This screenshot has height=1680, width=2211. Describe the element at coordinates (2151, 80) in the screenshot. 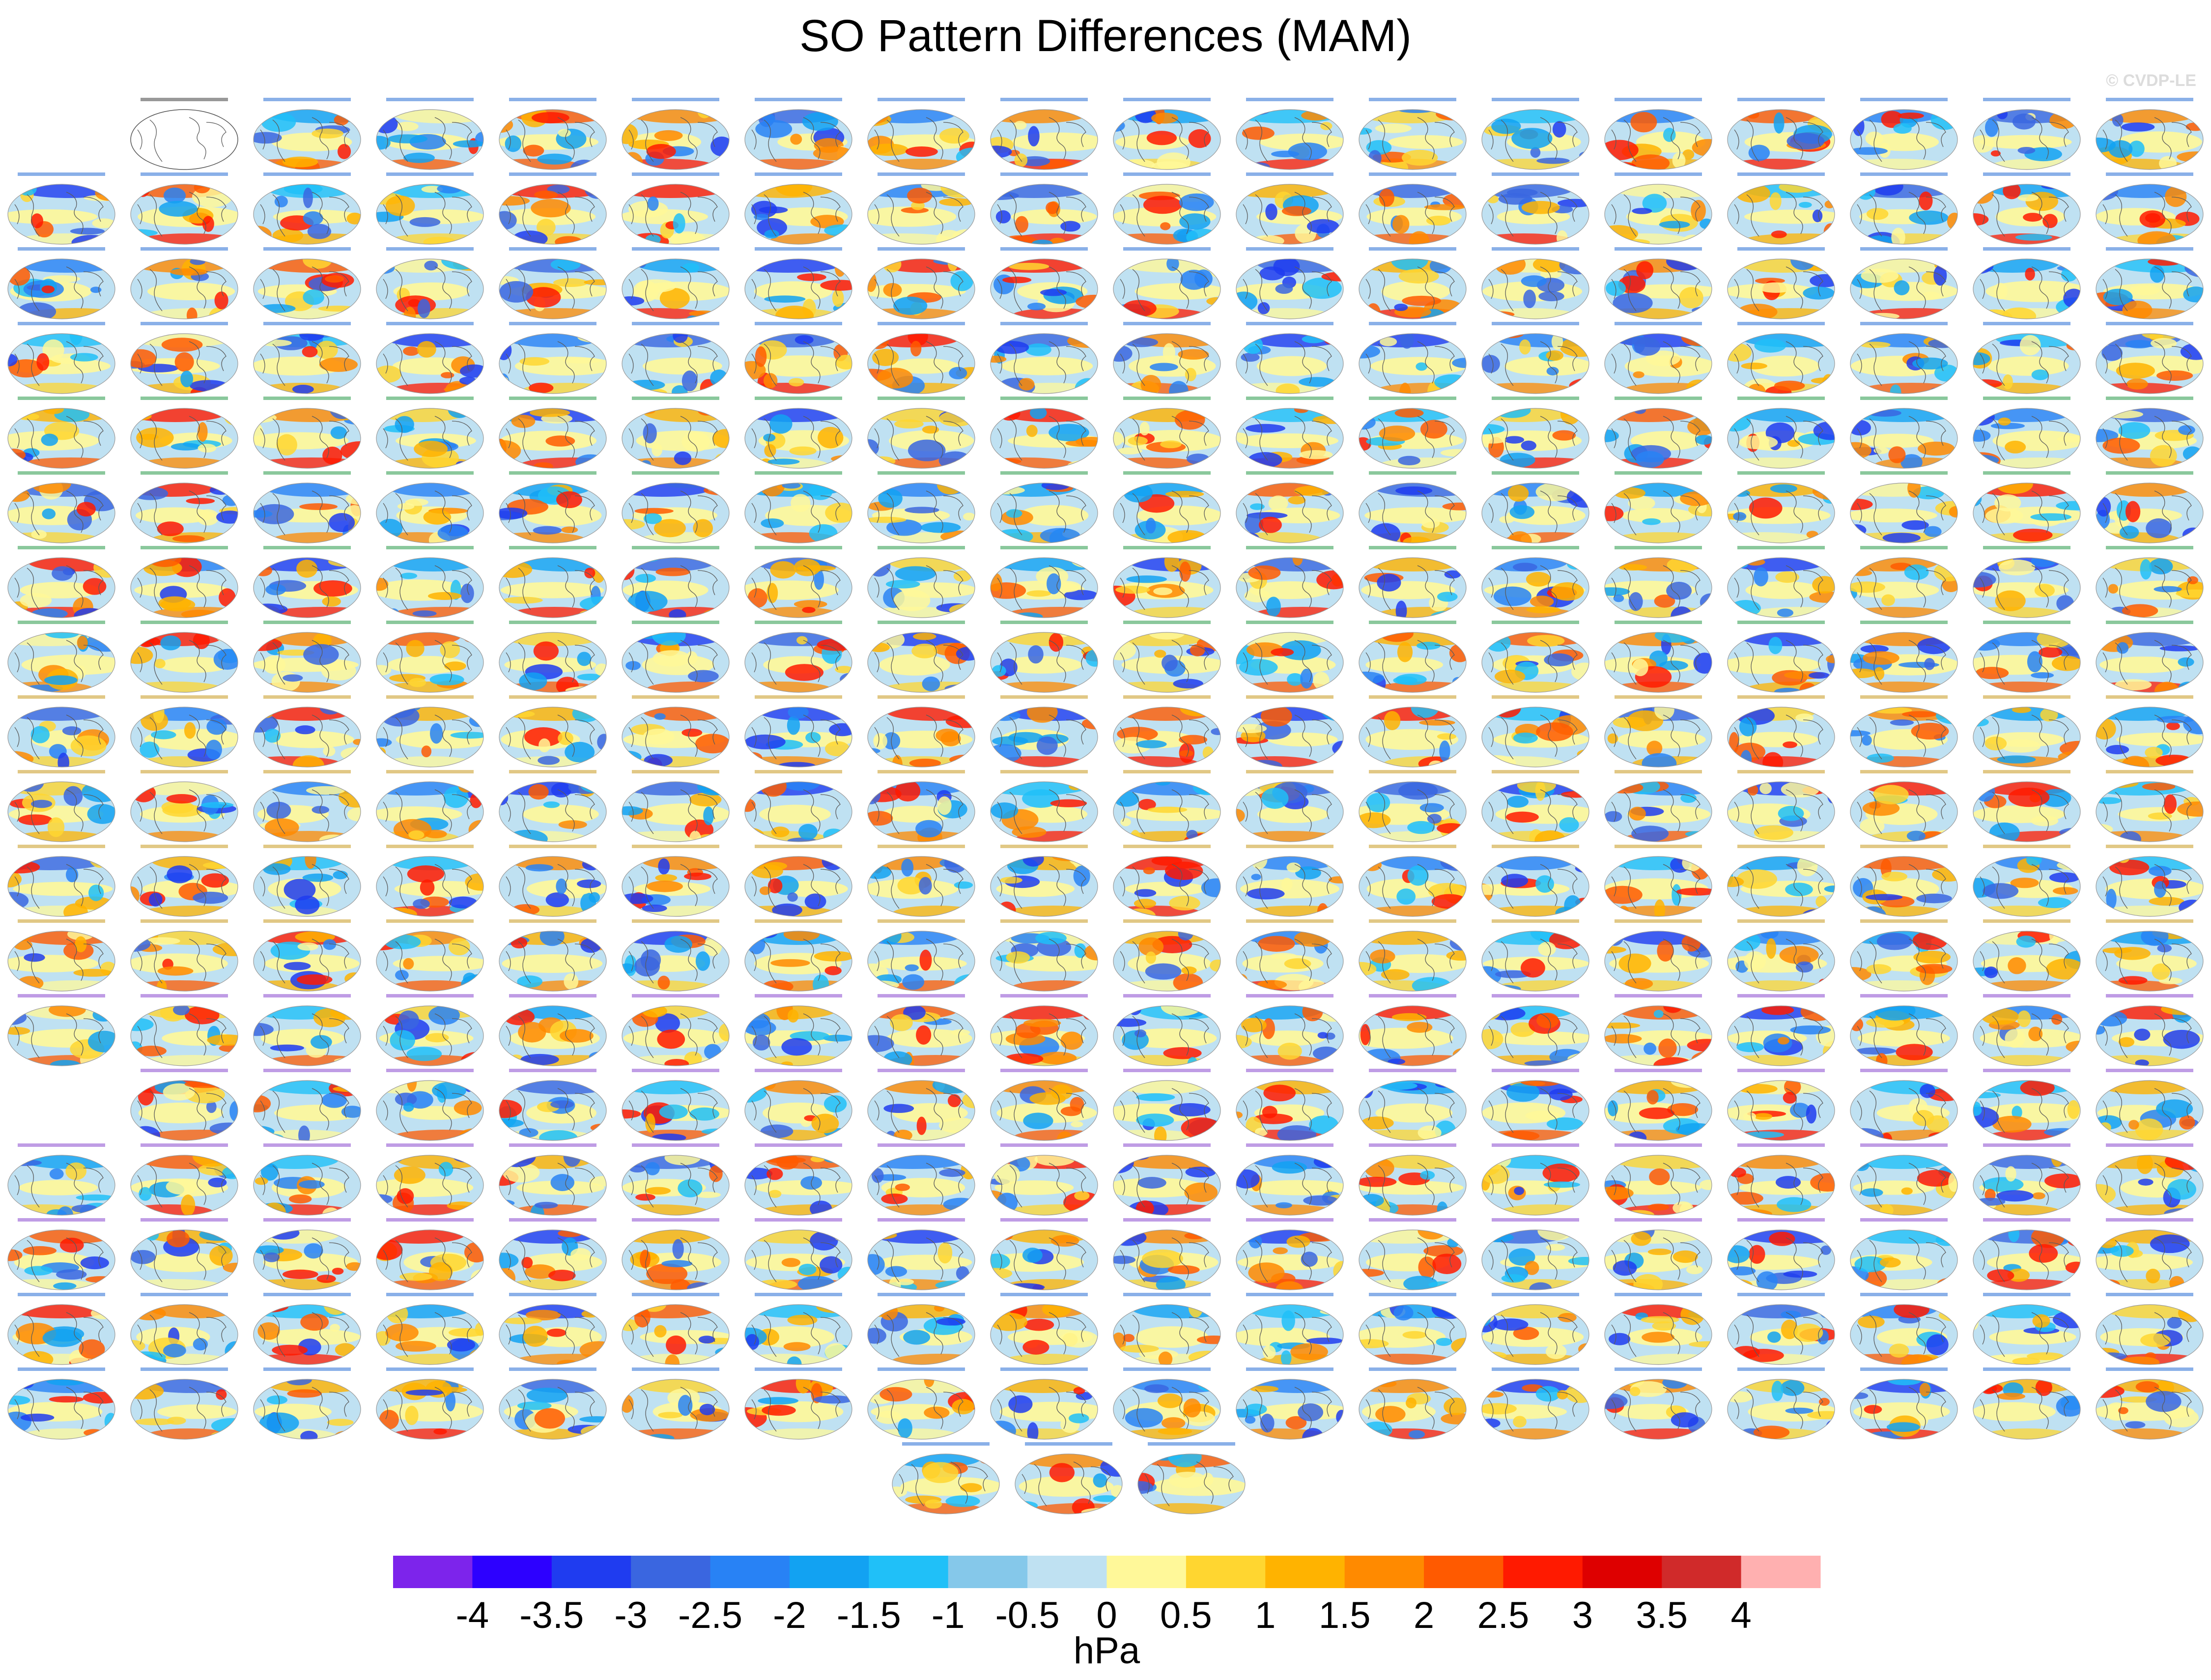

I see `cvdp-watermark: © CVDP-LE` at that location.